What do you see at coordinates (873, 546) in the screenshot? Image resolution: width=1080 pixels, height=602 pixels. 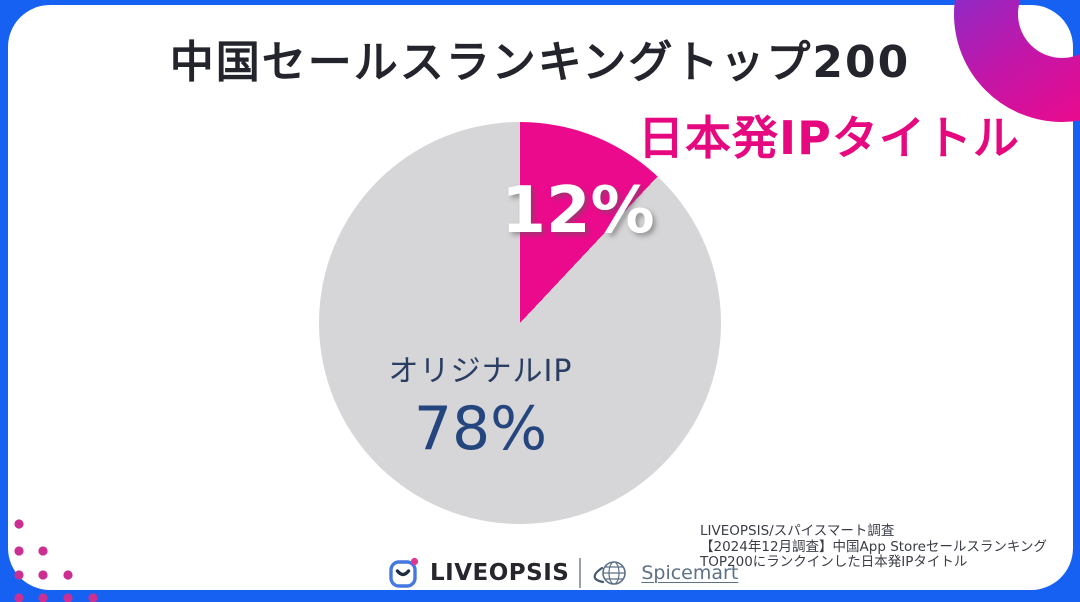 I see `source-note-line2: 【2024年12月調査】中国App Storeセールスランキング` at bounding box center [873, 546].